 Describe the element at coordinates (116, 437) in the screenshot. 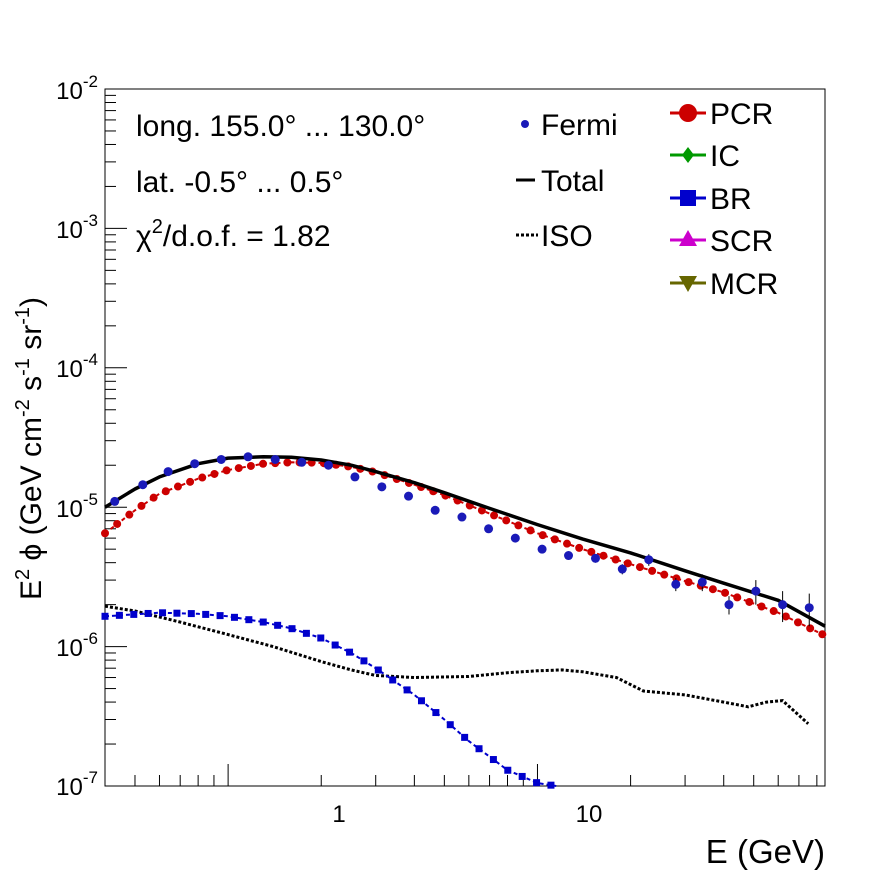

I see `y-axis-ticks` at that location.